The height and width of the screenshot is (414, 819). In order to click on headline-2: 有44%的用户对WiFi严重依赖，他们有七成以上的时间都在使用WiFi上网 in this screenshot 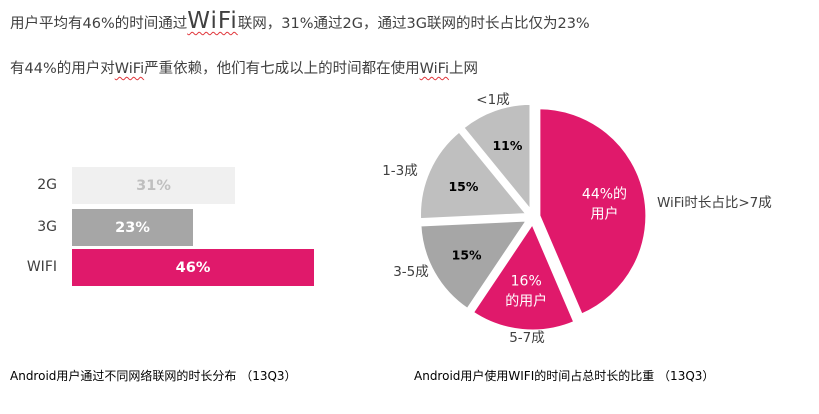, I will do `click(244, 67)`.